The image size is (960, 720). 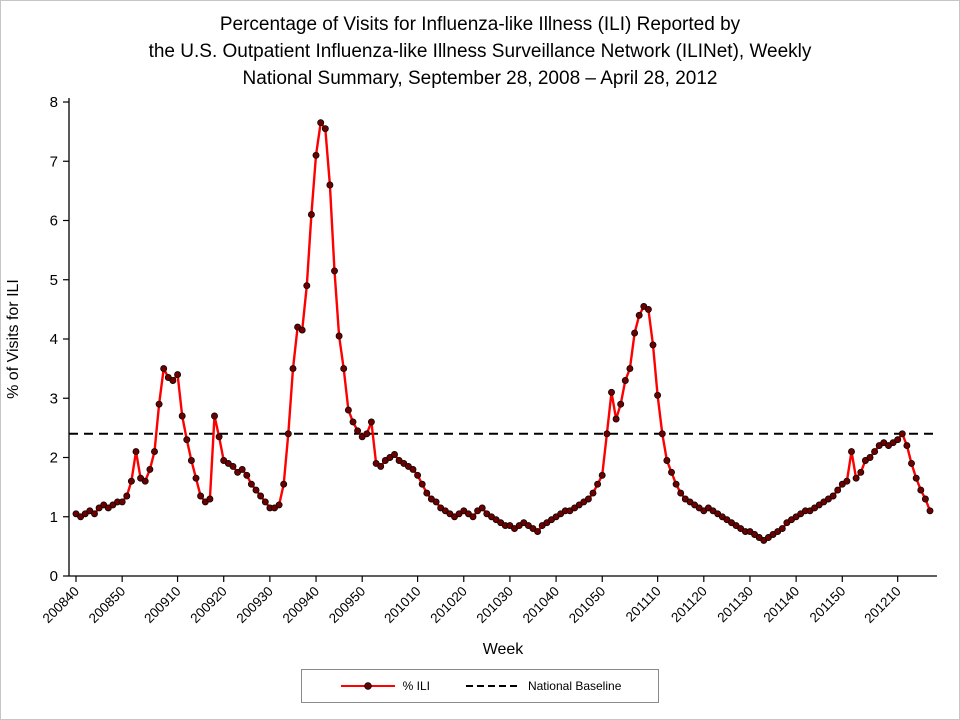 I want to click on y-tick-label: 0, so click(x=54, y=576).